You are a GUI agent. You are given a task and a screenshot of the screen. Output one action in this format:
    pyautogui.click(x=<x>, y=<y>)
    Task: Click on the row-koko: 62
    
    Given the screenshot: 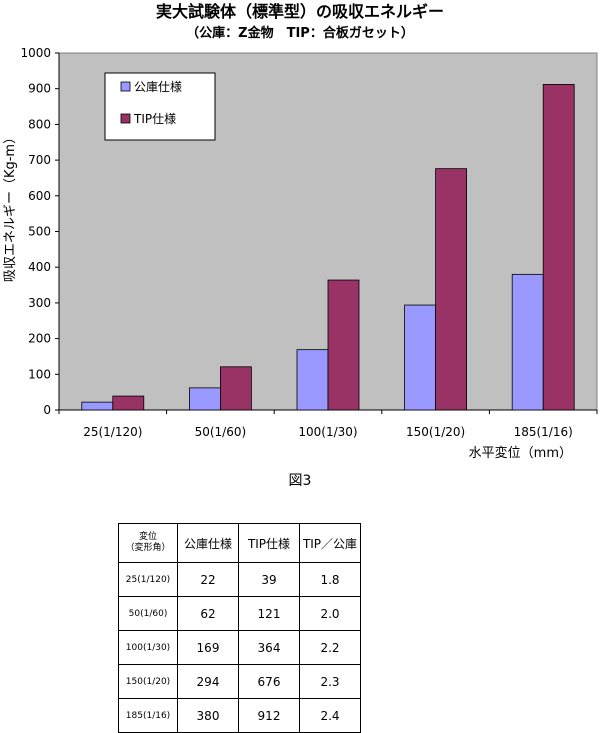 What is the action you would take?
    pyautogui.click(x=208, y=613)
    